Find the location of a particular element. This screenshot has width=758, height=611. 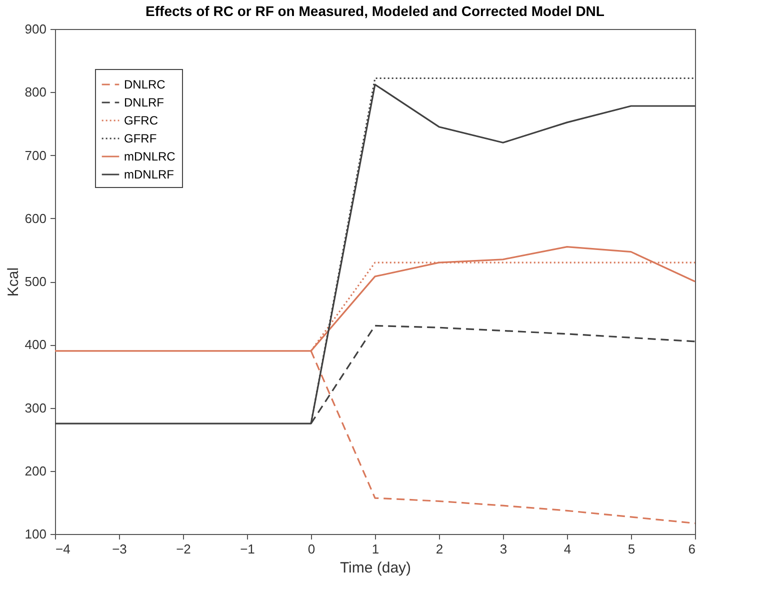

y-tick-label: 300 is located at coordinates (35, 408).